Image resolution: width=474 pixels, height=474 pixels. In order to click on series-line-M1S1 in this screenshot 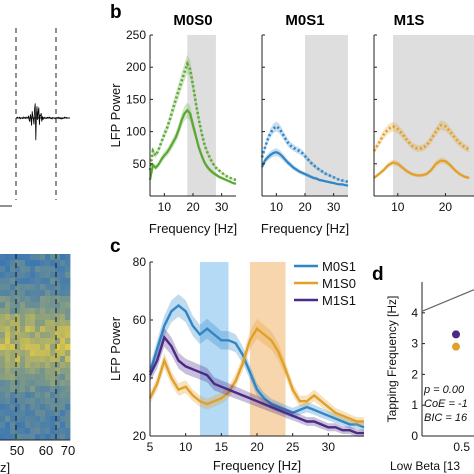, I will do `click(256, 384)`.